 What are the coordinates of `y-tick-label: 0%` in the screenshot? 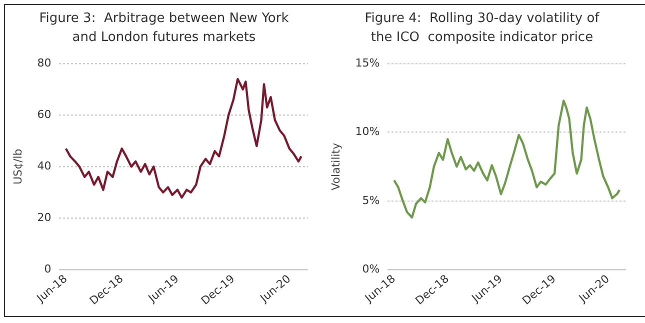 It's located at (371, 269).